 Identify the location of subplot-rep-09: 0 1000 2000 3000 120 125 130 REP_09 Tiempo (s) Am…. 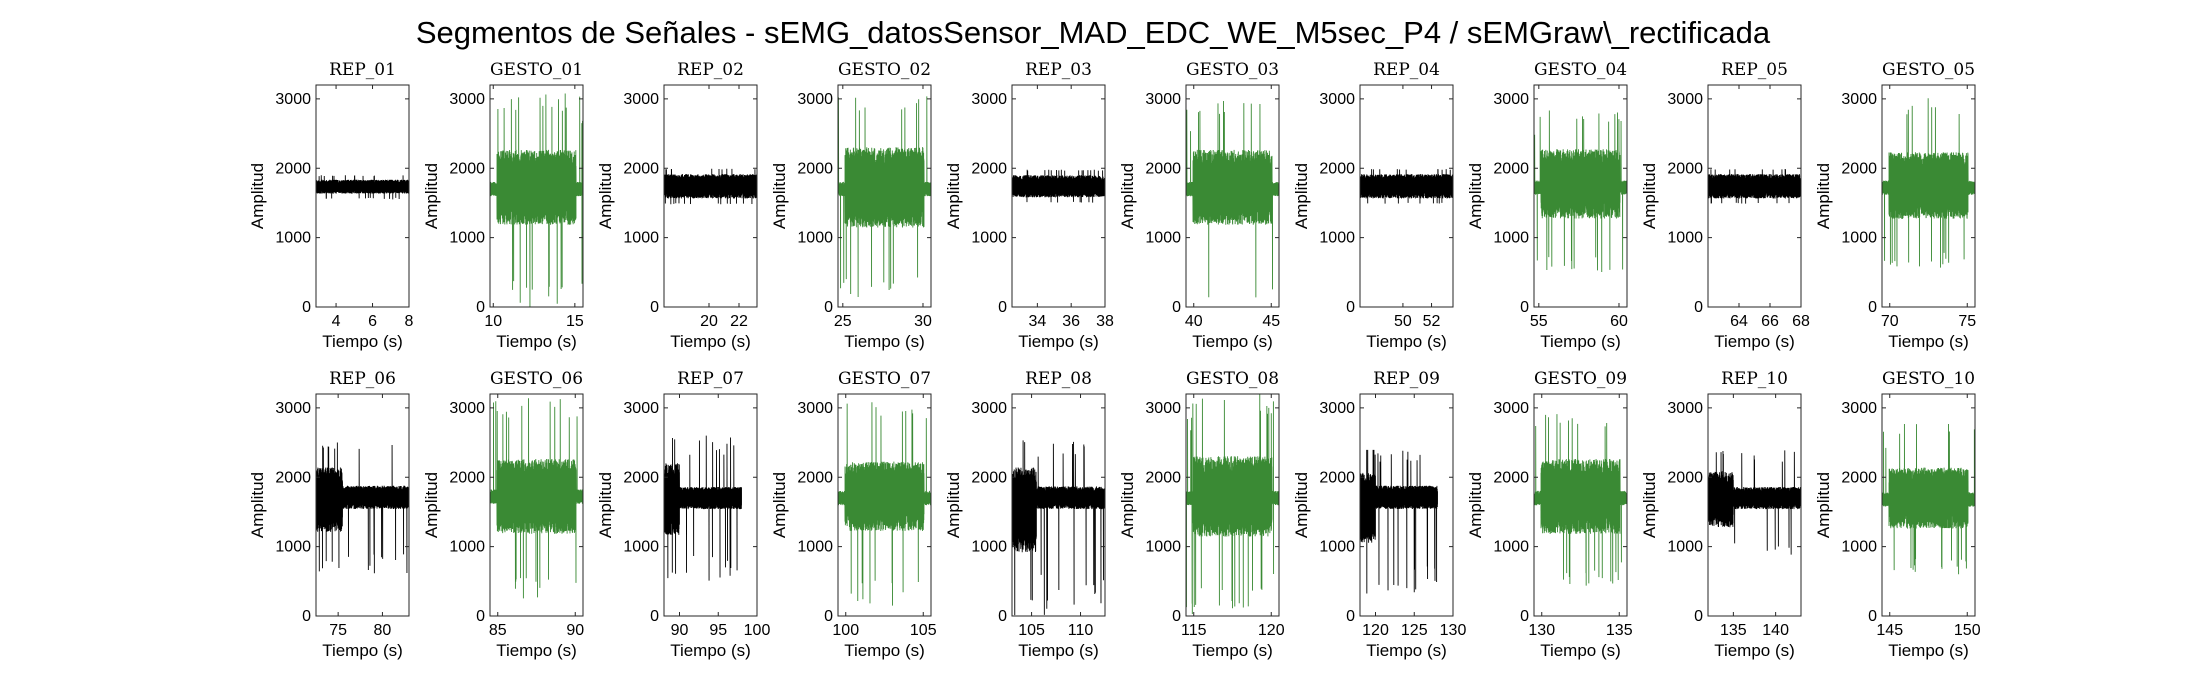
(1379, 514).